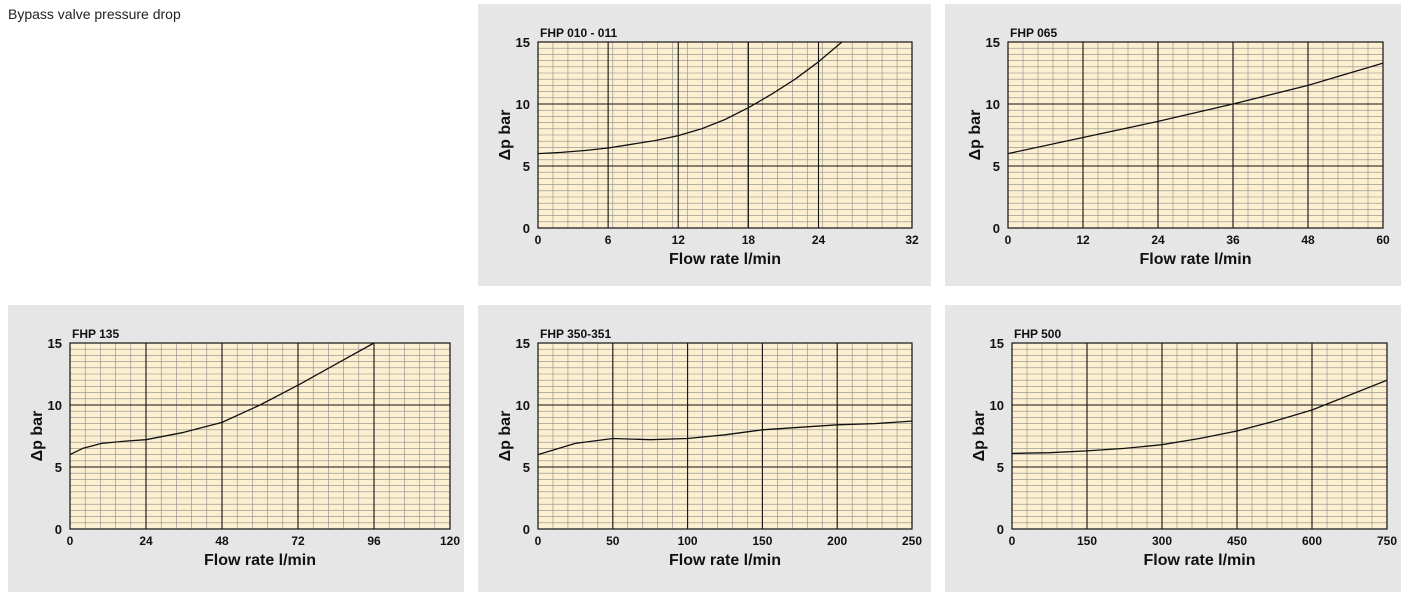 This screenshot has height=592, width=1413. Describe the element at coordinates (1237, 541) in the screenshot. I see `x-tick-label: 450` at that location.